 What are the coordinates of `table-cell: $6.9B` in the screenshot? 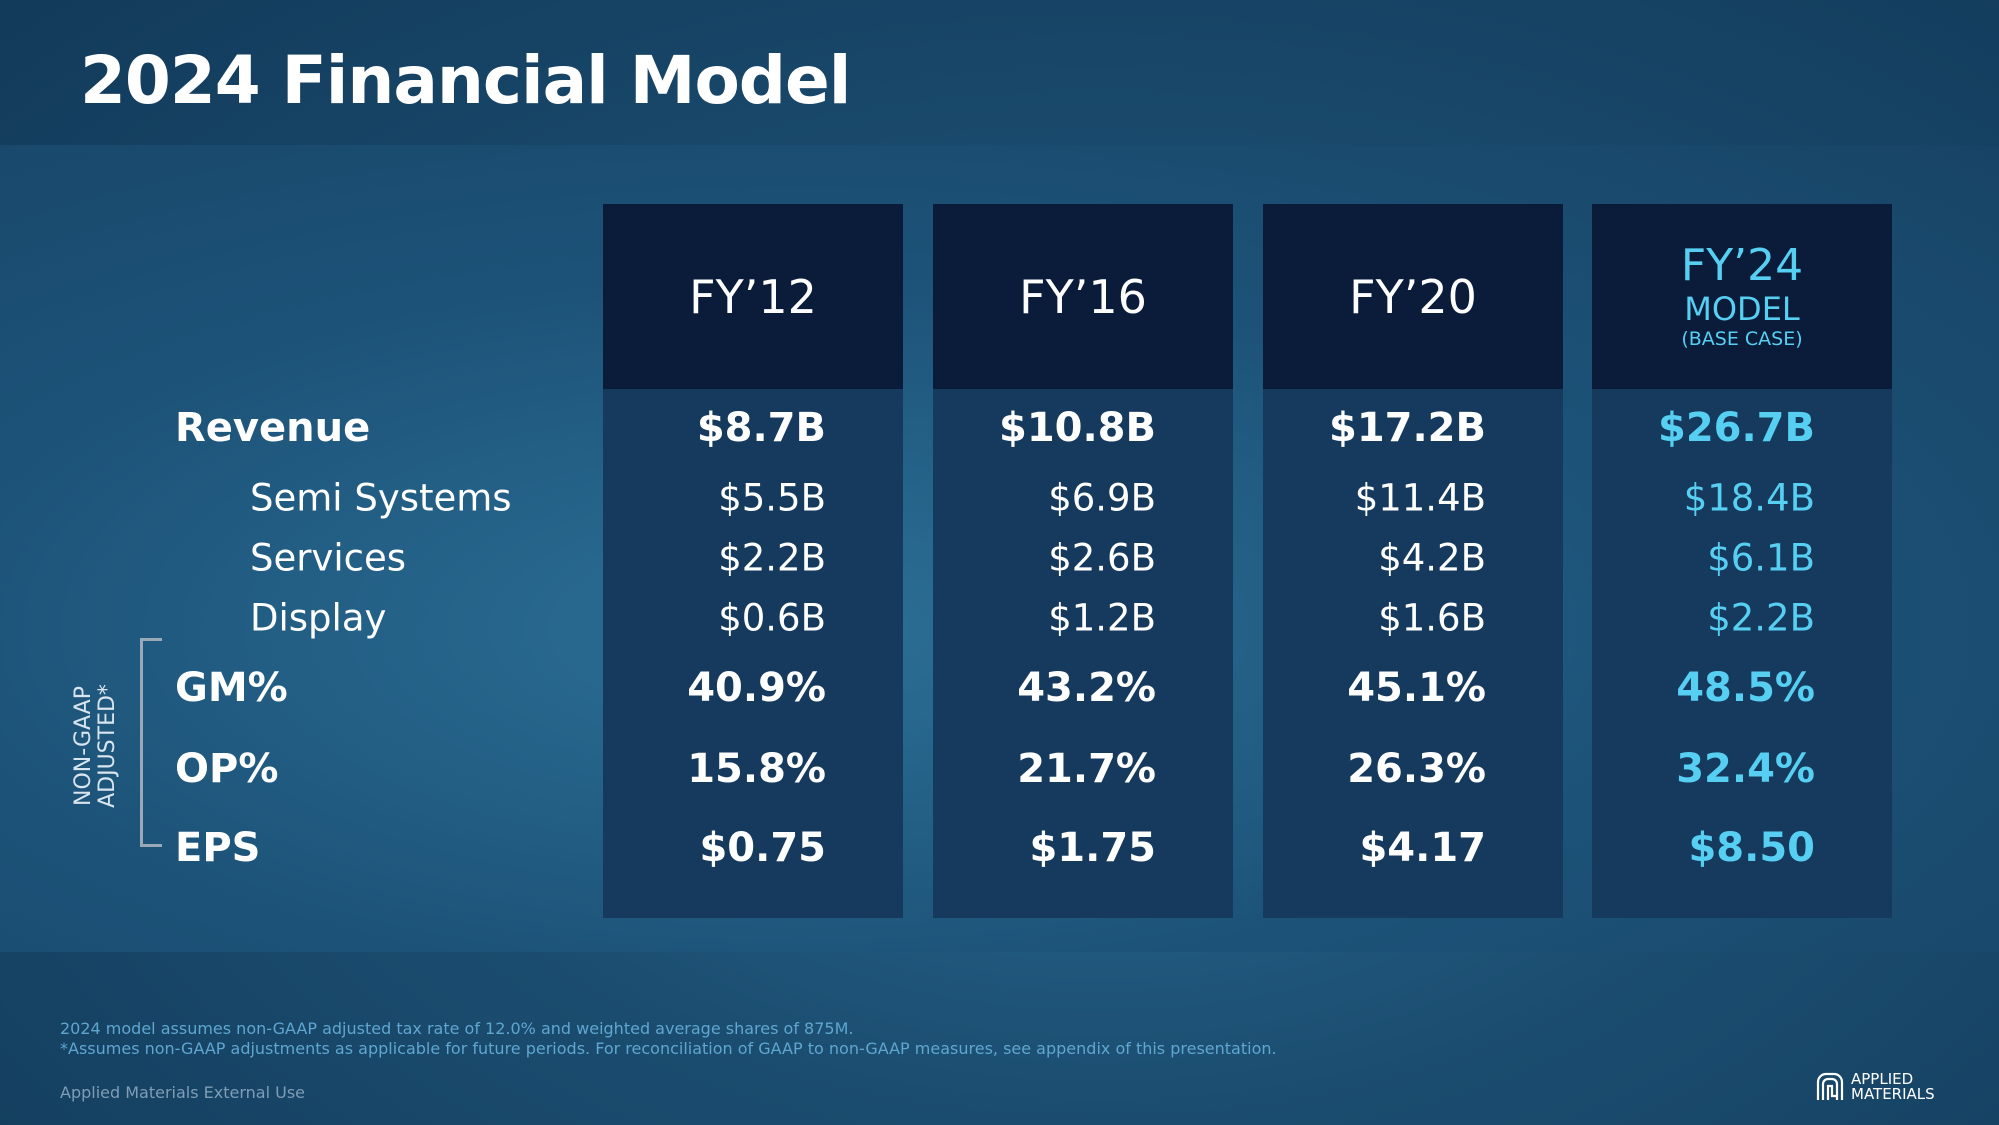 It's located at (1102, 498).